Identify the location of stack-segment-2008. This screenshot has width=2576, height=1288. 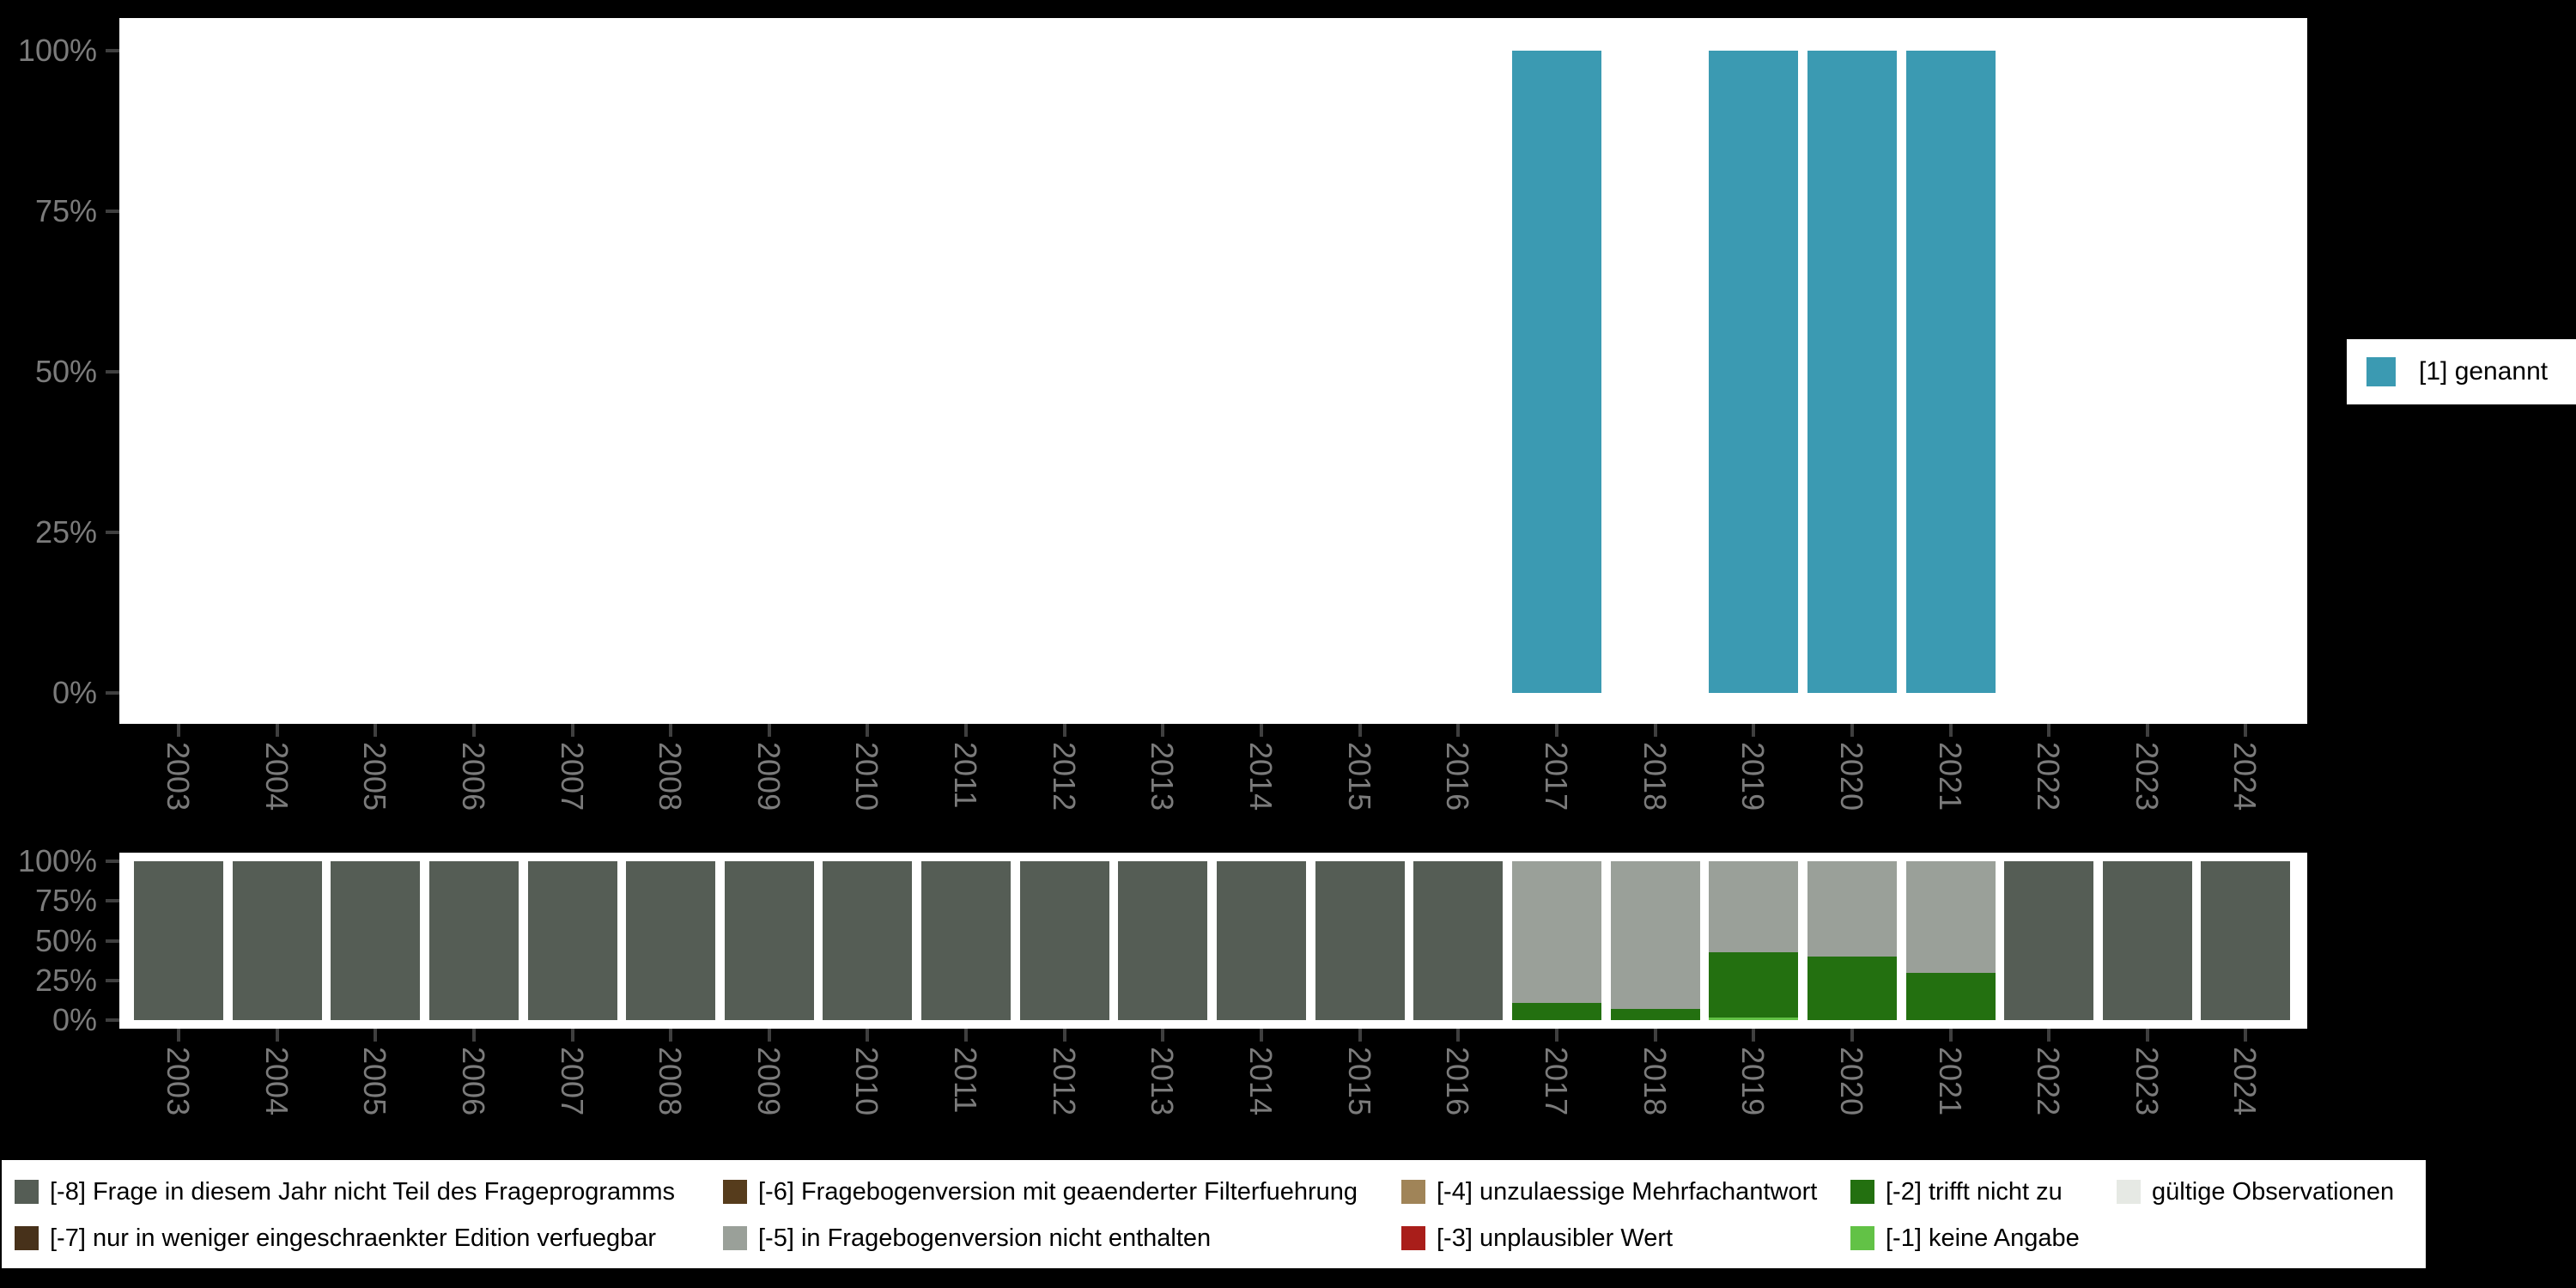
(671, 940).